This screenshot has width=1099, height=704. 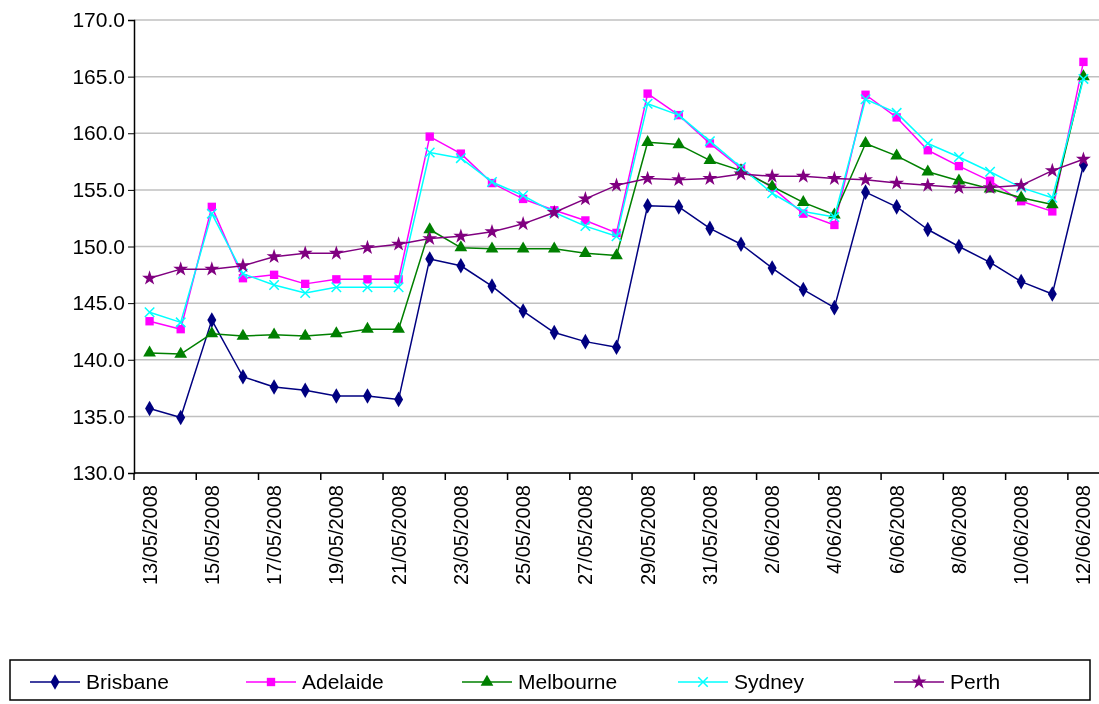 I want to click on y-tick-label: 165.0, so click(x=98, y=76).